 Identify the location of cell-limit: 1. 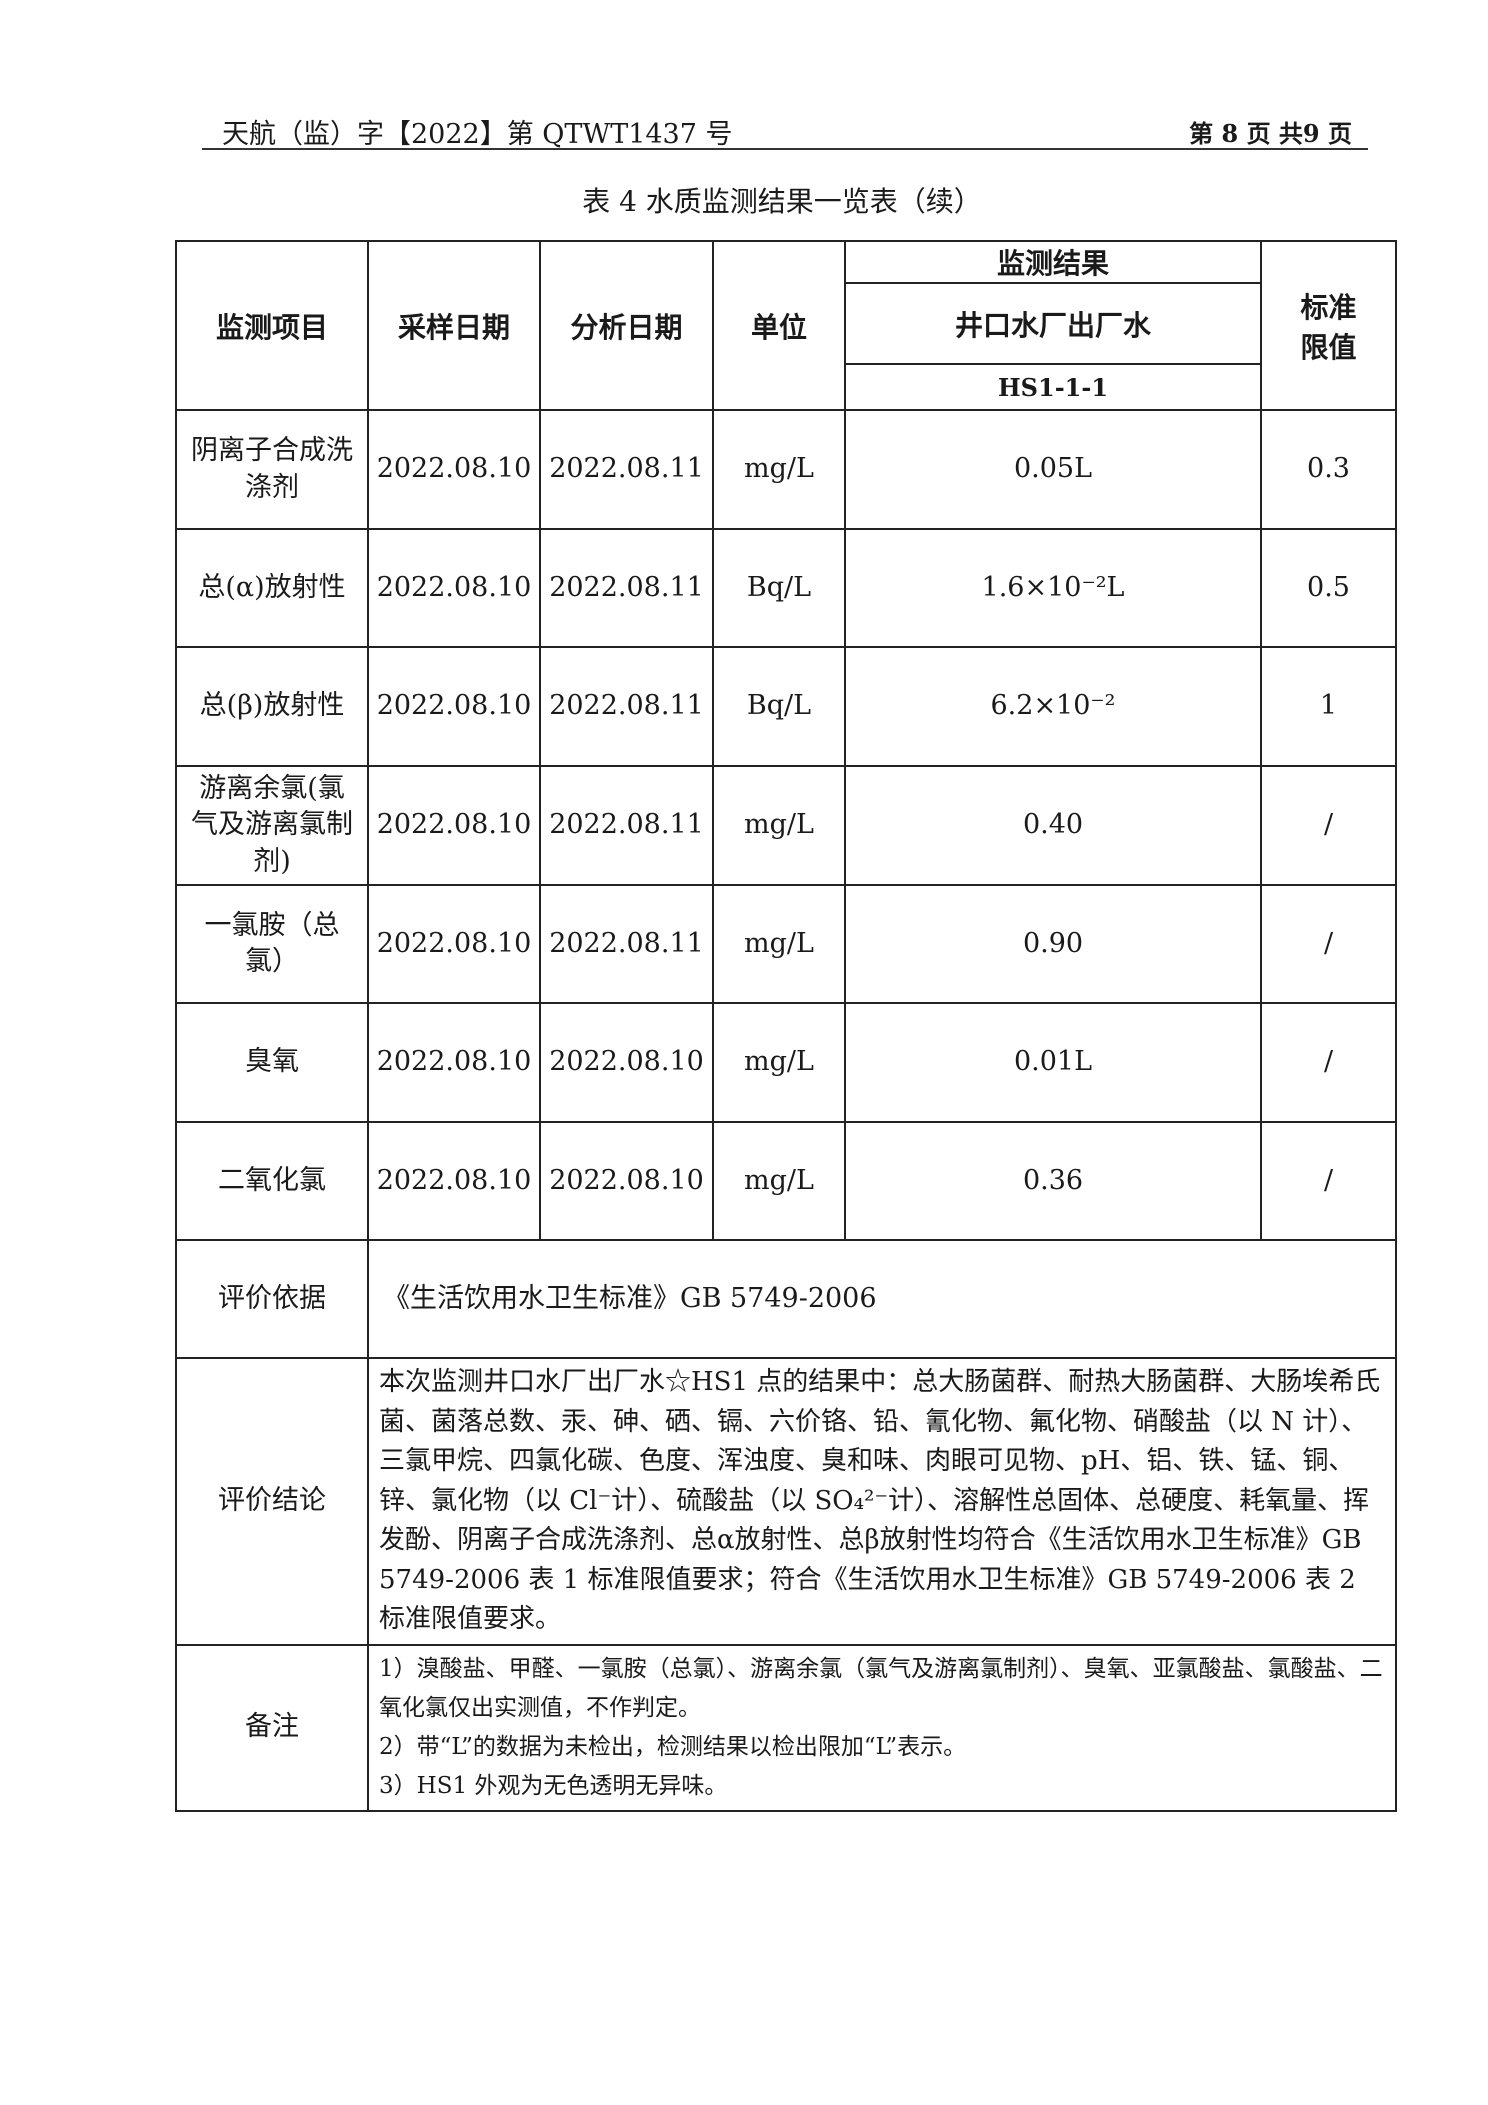
(1328, 706).